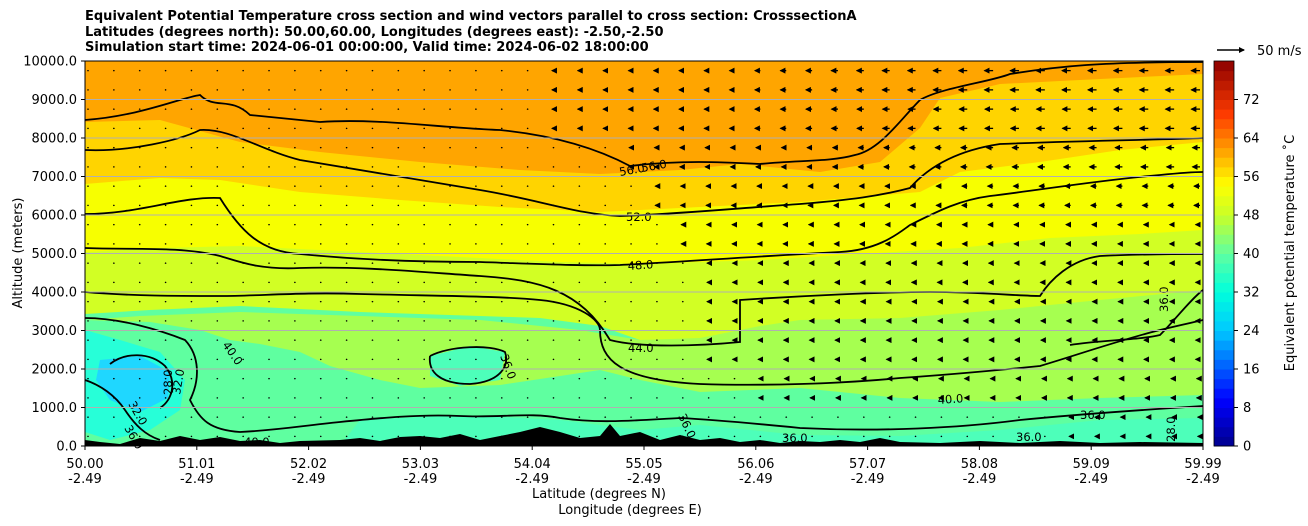 This screenshot has width=1308, height=526. What do you see at coordinates (1251, 216) in the screenshot?
I see `colorbar-tick-label: 48` at bounding box center [1251, 216].